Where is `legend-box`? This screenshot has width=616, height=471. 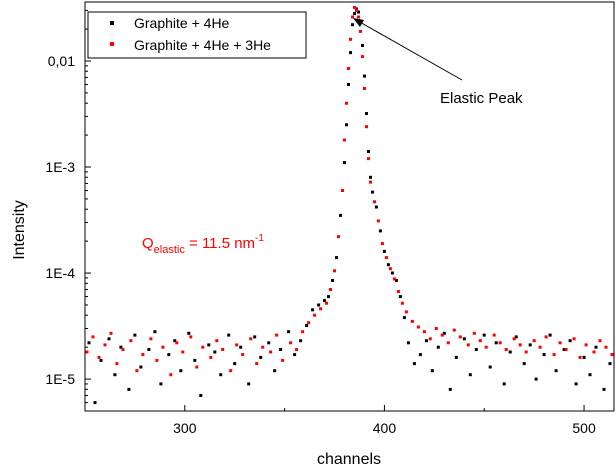
legend-box is located at coordinates (197, 35).